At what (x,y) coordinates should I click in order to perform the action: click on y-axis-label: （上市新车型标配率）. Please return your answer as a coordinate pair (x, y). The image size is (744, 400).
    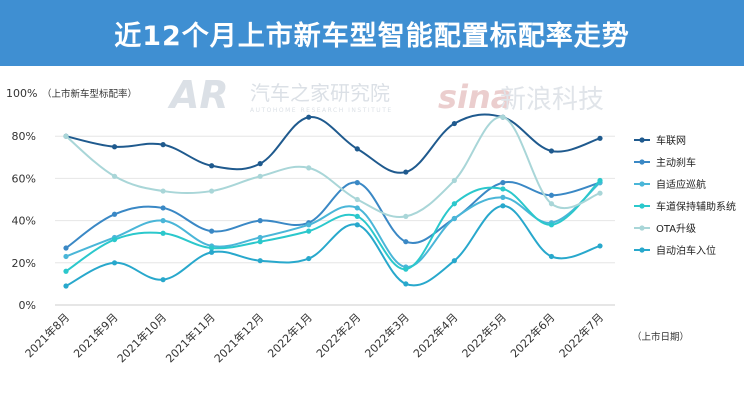
    Looking at the image, I should click on (89, 94).